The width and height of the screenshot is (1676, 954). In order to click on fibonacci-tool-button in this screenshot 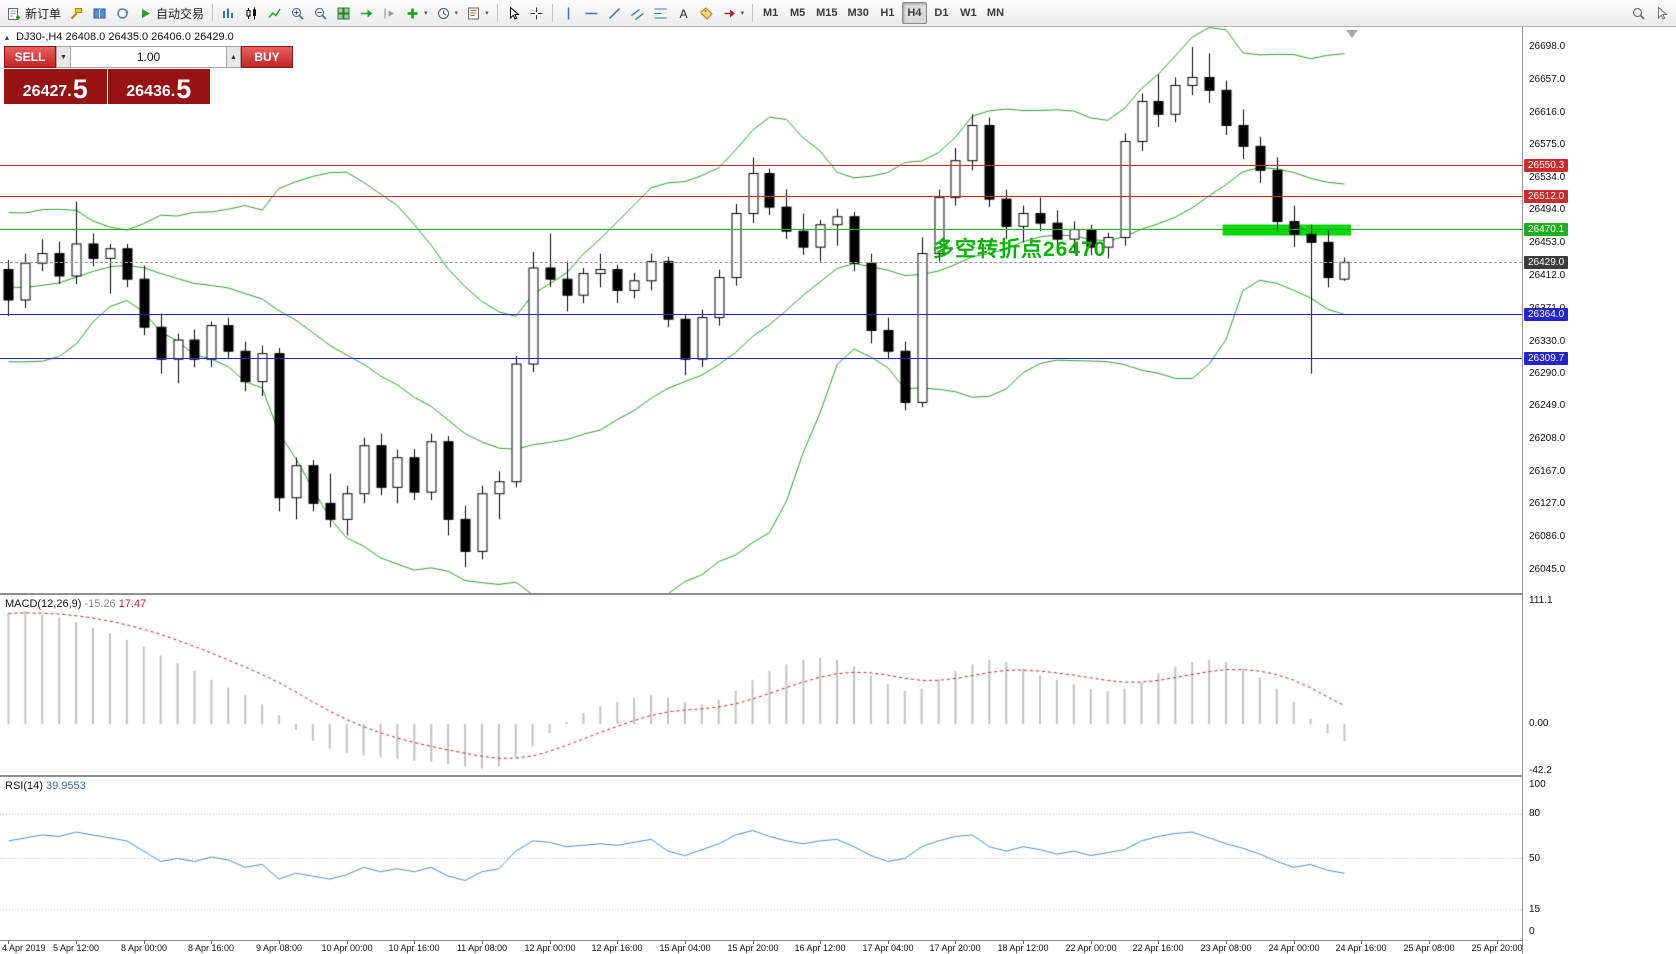, I will do `click(660, 13)`.